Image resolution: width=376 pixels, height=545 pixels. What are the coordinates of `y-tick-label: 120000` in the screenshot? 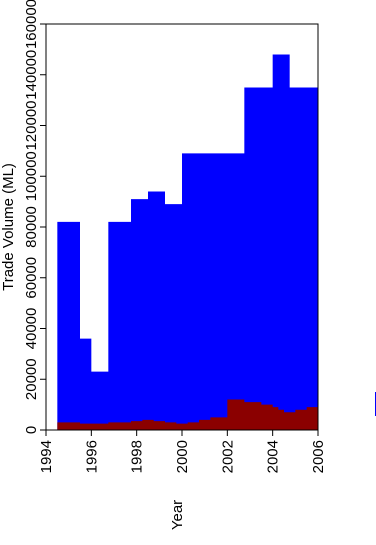 It's located at (31, 125).